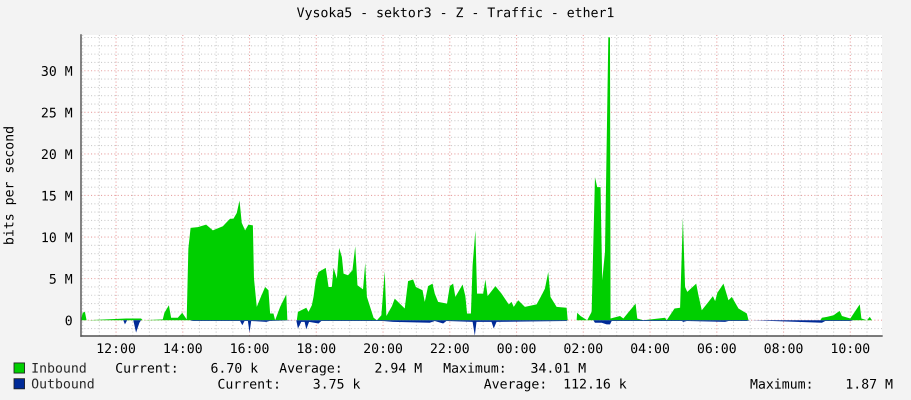 The width and height of the screenshot is (911, 400). I want to click on x-tick-label: 06:00, so click(717, 348).